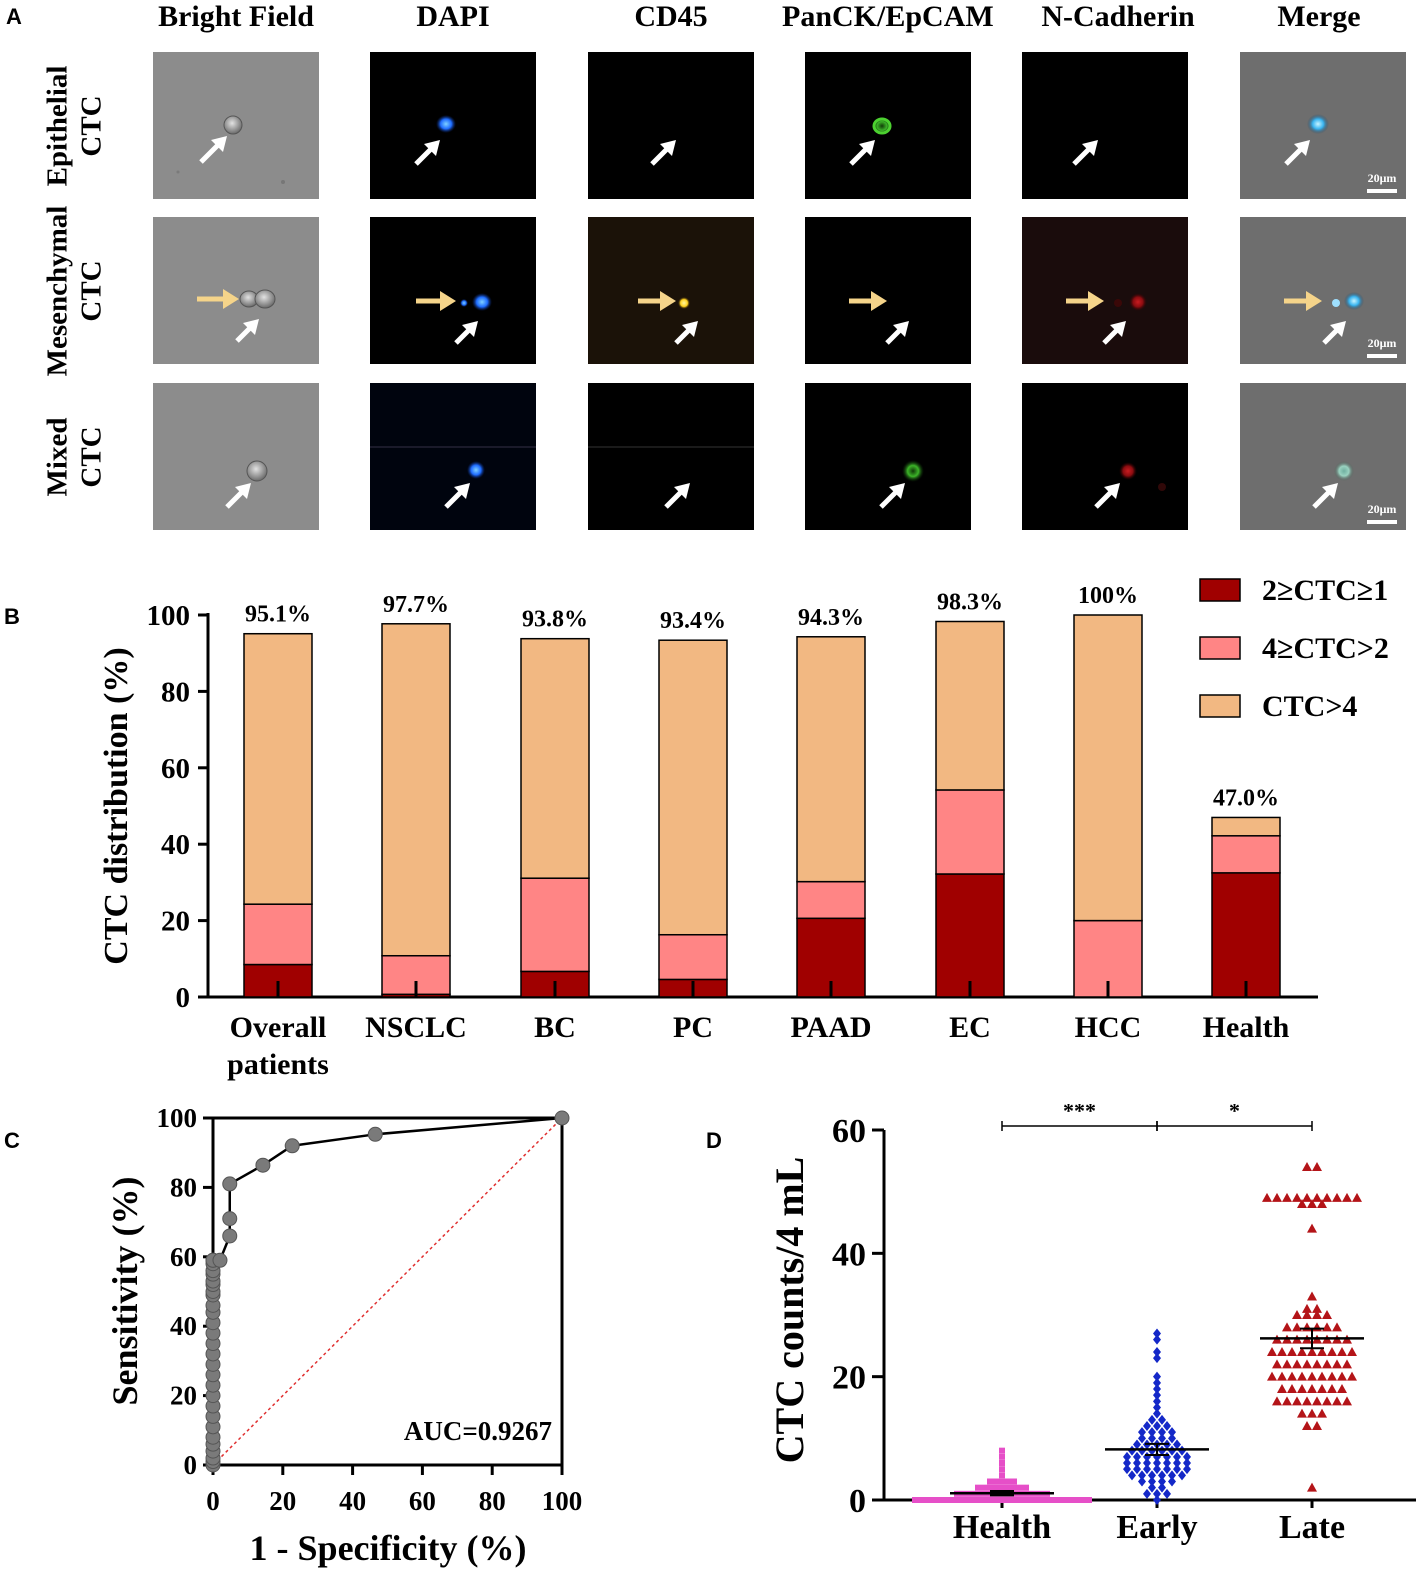 The width and height of the screenshot is (1422, 1574). I want to click on micrograph-mesenchymal-merge: 20μm, so click(1323, 290).